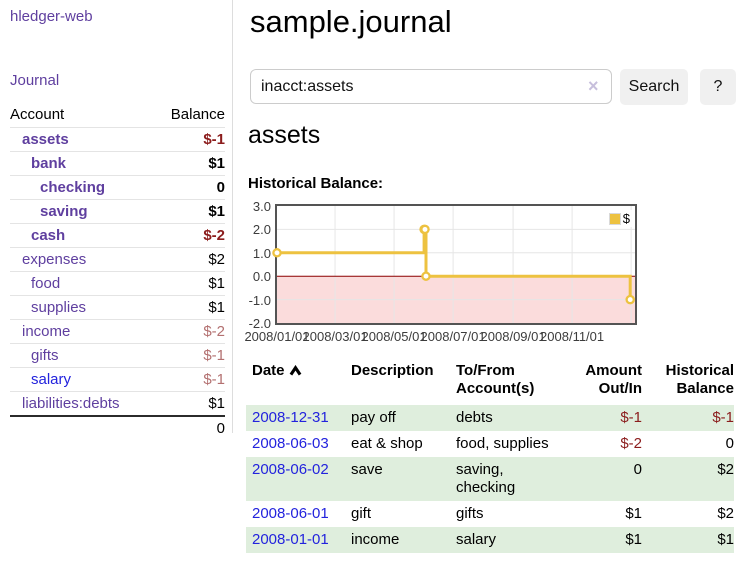 Image resolution: width=742 pixels, height=582 pixels. Describe the element at coordinates (45, 355) in the screenshot. I see `account-link-gifts: gifts` at that location.